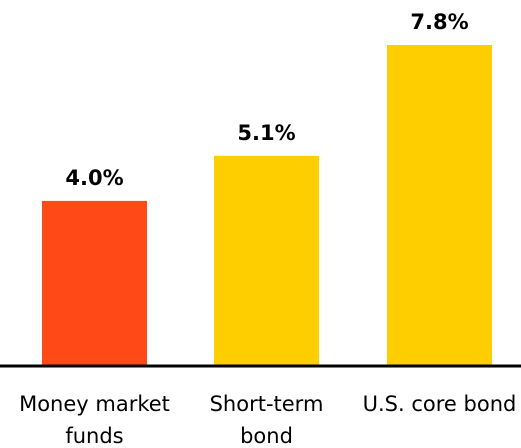  Describe the element at coordinates (439, 22) in the screenshot. I see `value-label: 7.8%` at that location.